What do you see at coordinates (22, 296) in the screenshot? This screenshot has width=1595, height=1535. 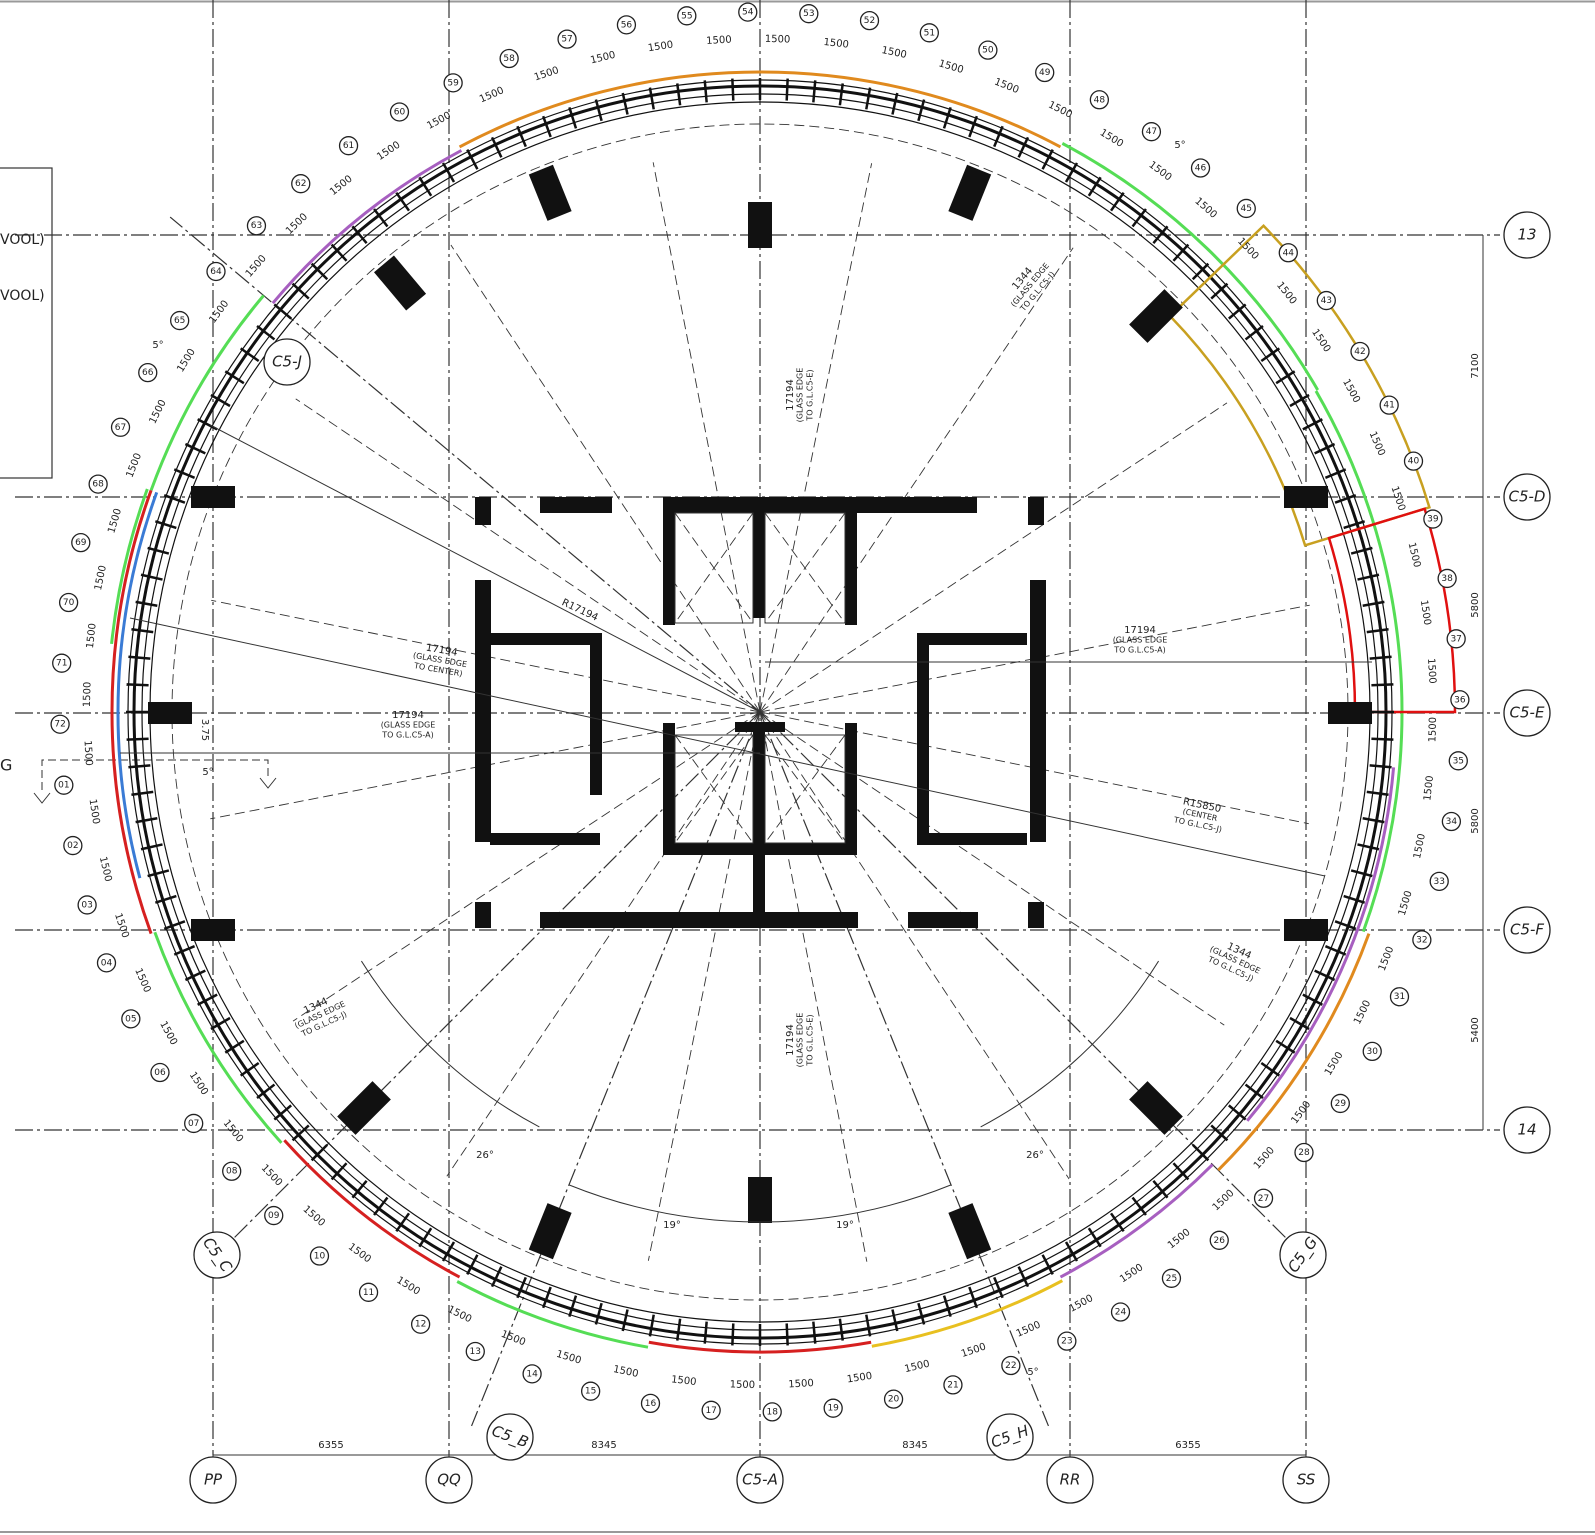 I see `legend-text: VOOL)` at bounding box center [22, 296].